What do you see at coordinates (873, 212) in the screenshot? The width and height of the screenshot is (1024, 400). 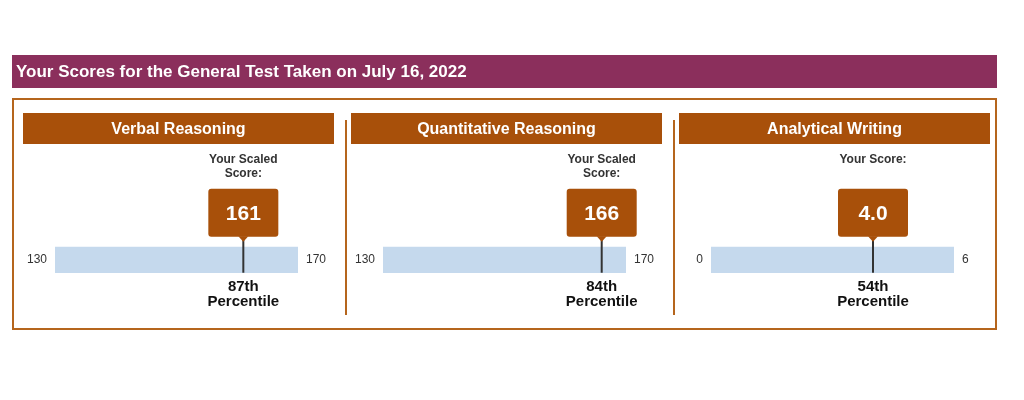 I see `data-label: 4.0` at bounding box center [873, 212].